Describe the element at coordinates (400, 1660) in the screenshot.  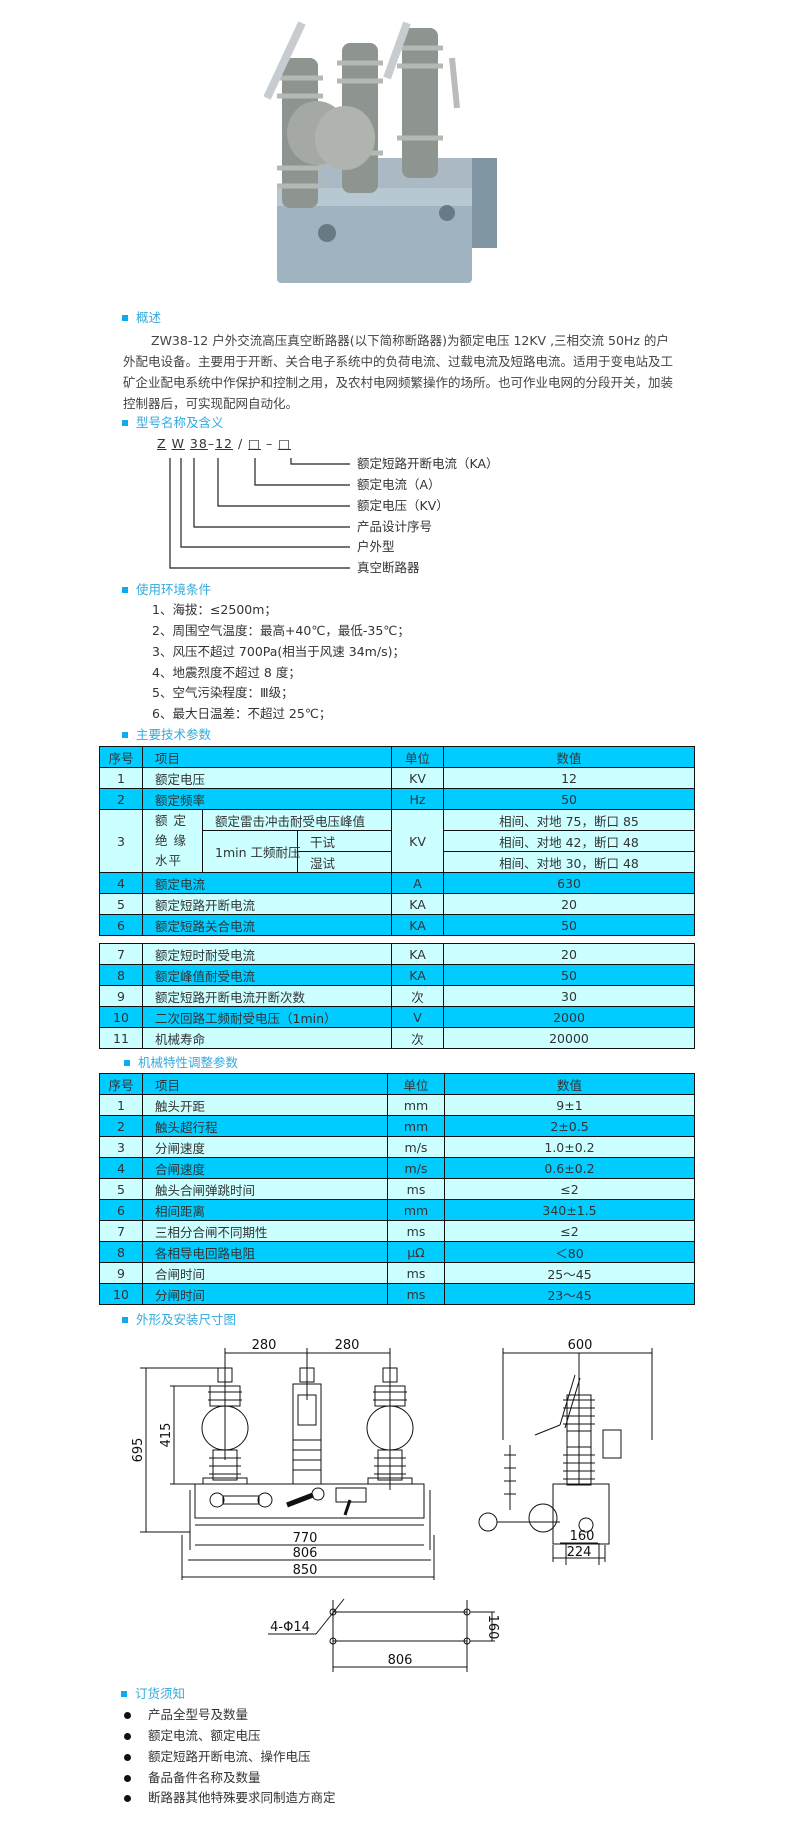
I see `dim-hole-length: 806` at that location.